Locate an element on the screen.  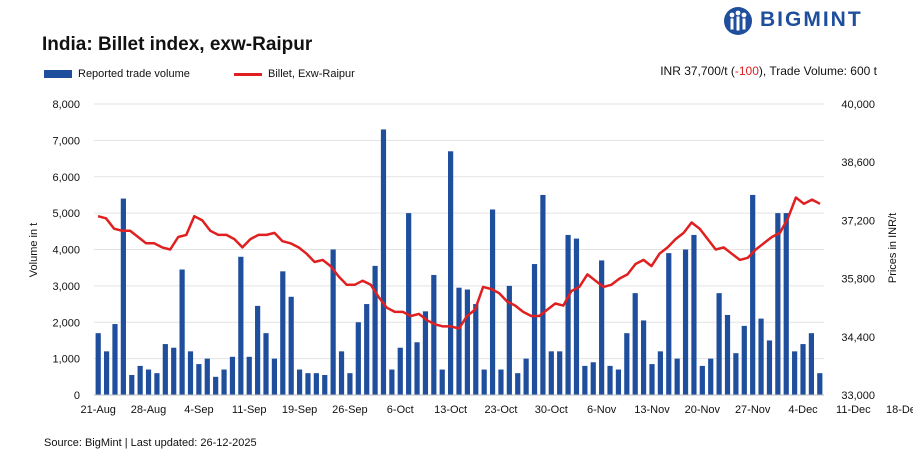
left-tick-label: 7,000 is located at coordinates (66, 141).